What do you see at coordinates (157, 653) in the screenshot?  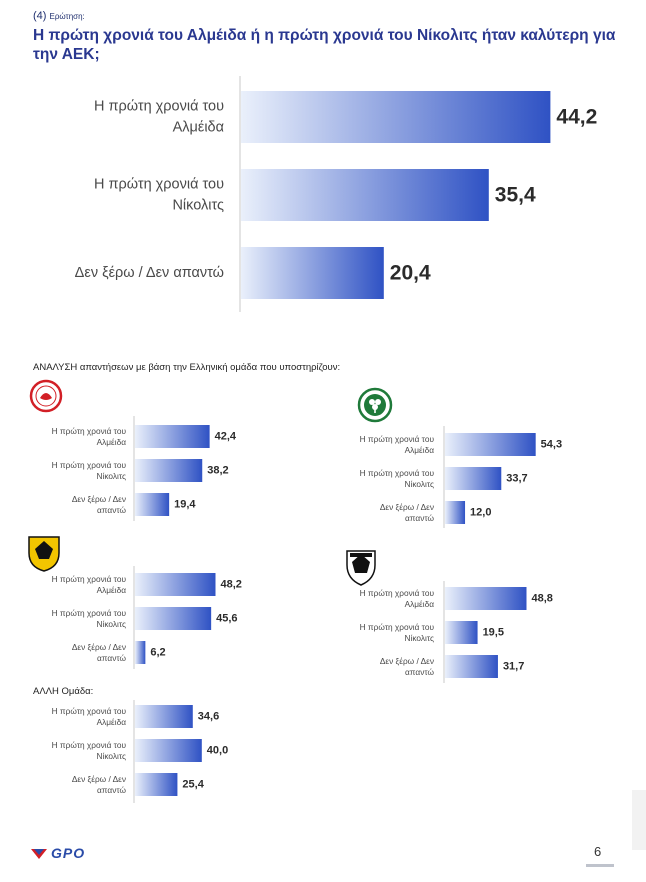 I see `value-label: 6,2` at bounding box center [157, 653].